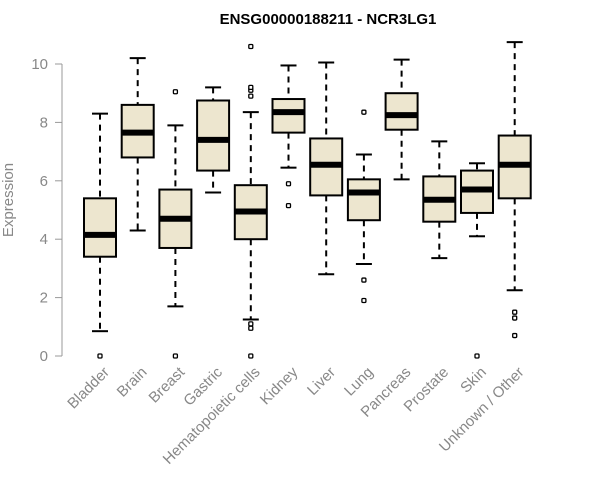 This screenshot has width=600, height=500. What do you see at coordinates (288, 136) in the screenshot?
I see `box-kidney` at bounding box center [288, 136].